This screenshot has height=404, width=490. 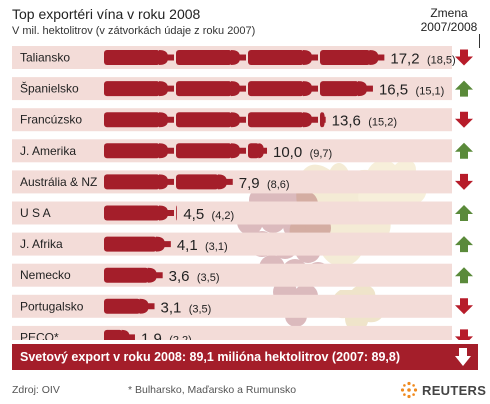 What do you see at coordinates (58, 182) in the screenshot?
I see `category-label: Austrália & NZ` at bounding box center [58, 182].